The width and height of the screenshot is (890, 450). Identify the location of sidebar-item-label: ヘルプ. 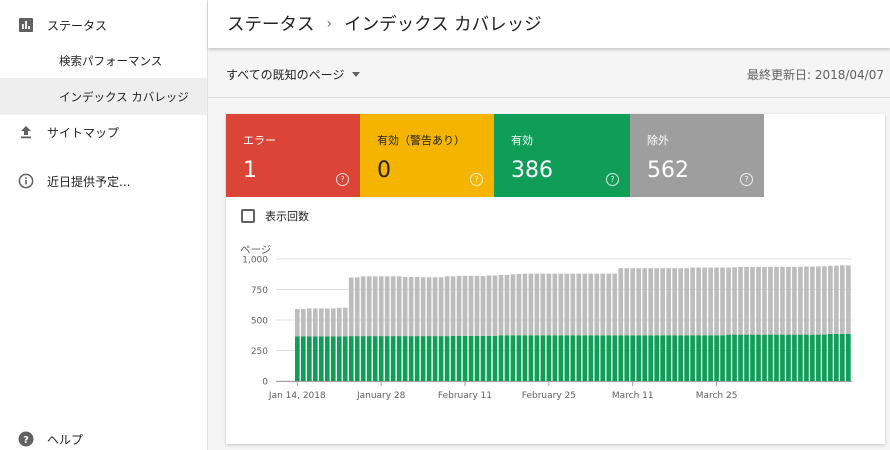
(65, 439).